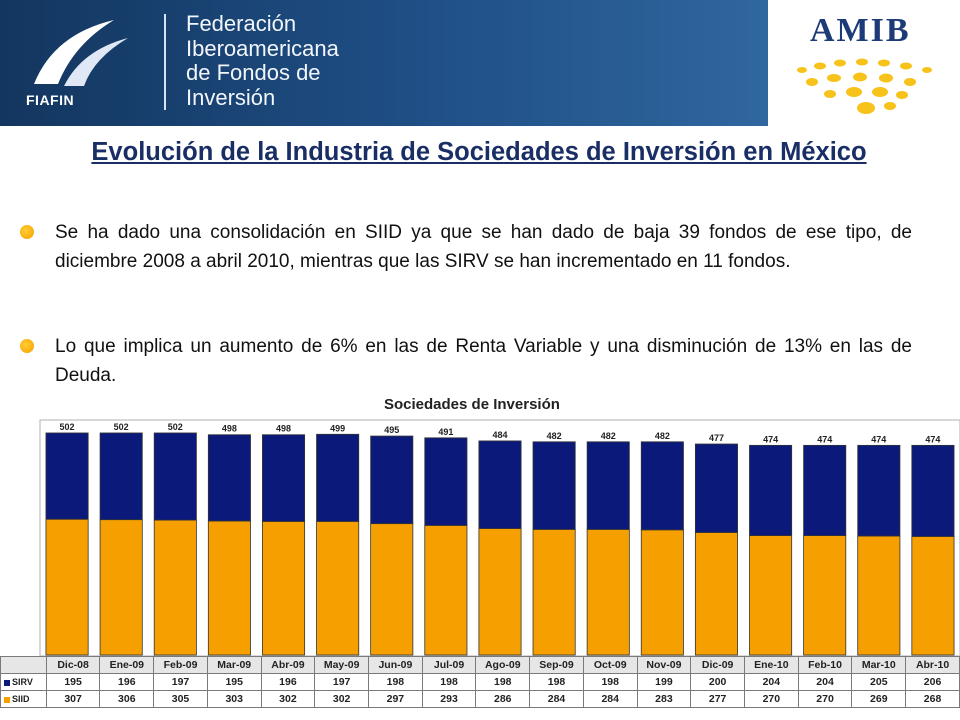  What do you see at coordinates (253, 72) in the screenshot?
I see `federation-line: de Fondos de` at bounding box center [253, 72].